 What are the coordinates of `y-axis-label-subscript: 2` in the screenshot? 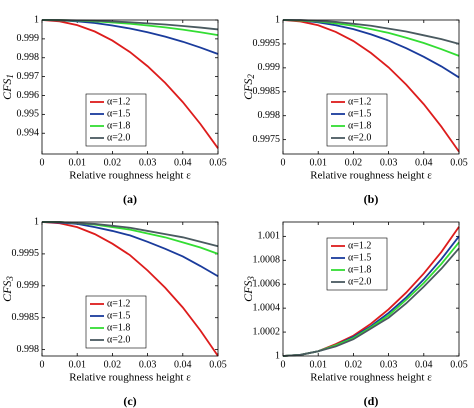 It's located at (251, 76).